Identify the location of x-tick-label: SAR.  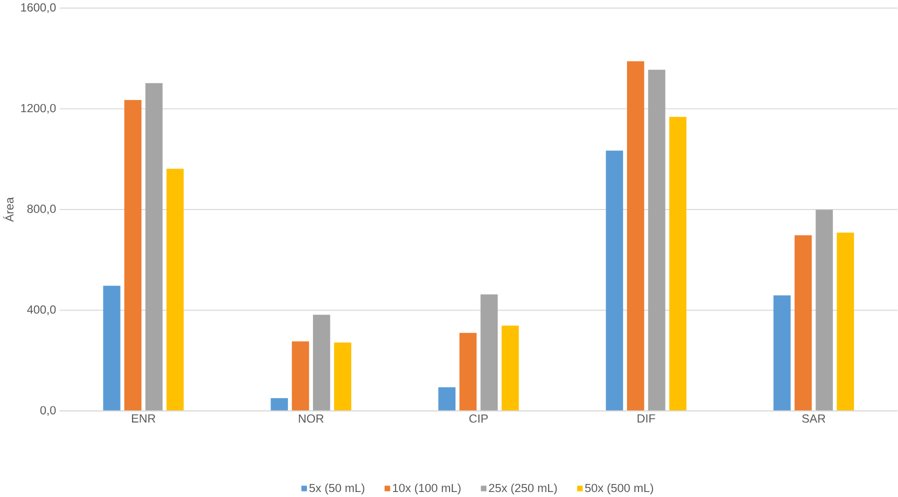
(814, 418).